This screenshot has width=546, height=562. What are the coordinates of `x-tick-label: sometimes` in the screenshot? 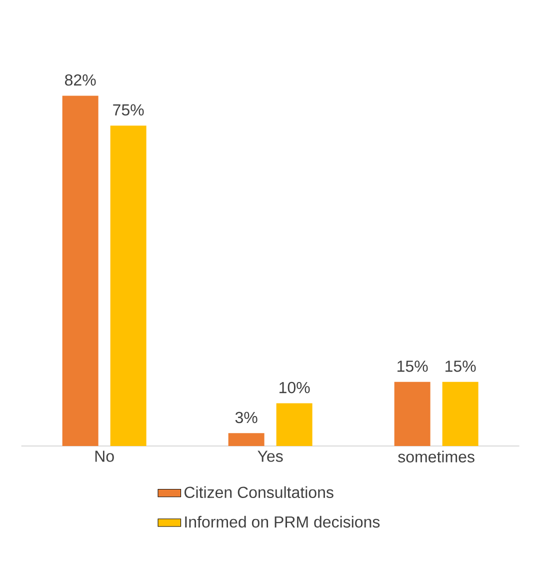 It's located at (436, 456).